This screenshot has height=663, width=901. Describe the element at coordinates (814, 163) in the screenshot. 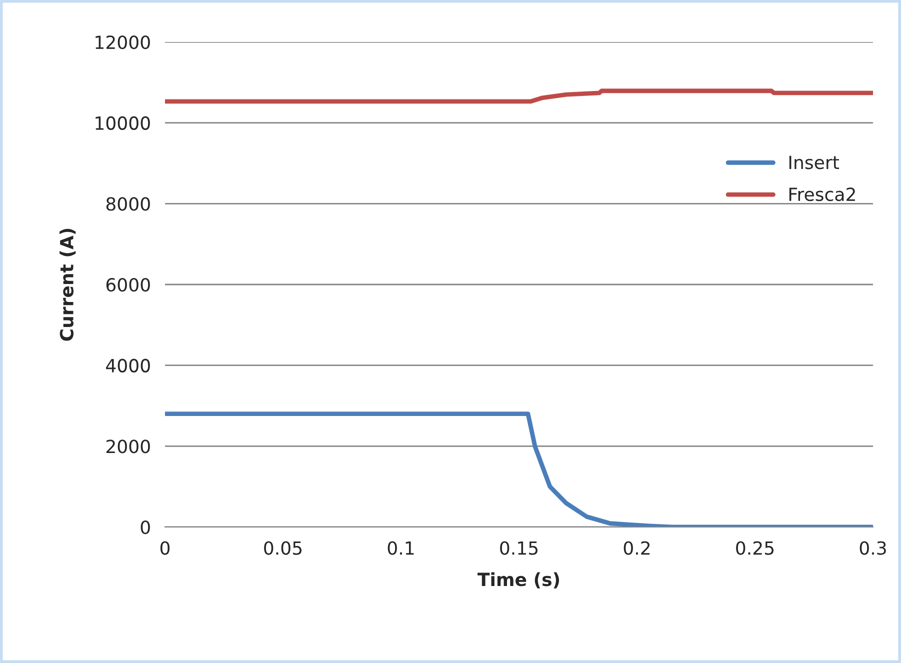

I see `legend-label: Insert` at that location.